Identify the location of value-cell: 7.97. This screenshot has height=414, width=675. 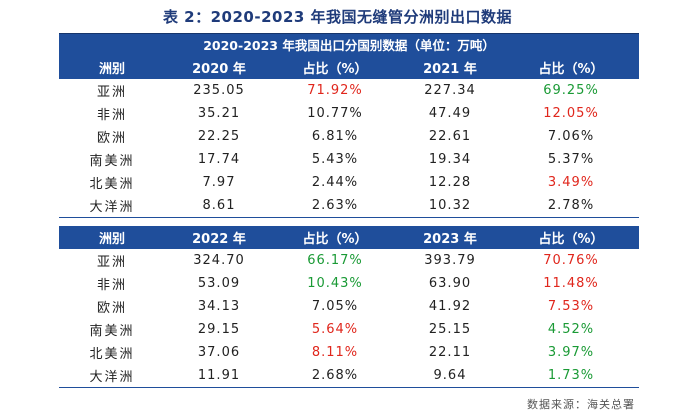
(219, 182).